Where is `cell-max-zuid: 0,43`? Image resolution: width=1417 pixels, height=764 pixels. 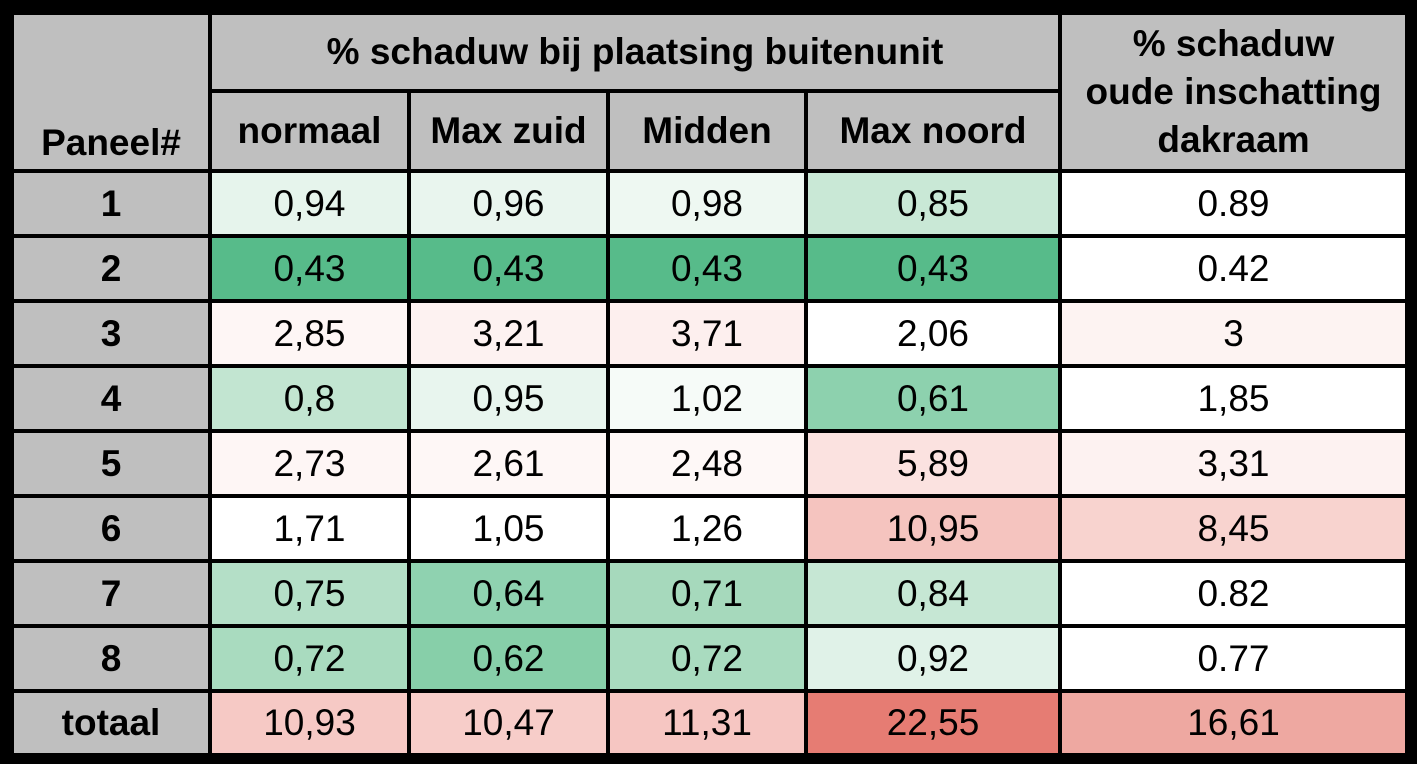
cell-max-zuid: 0,43 is located at coordinates (508, 268).